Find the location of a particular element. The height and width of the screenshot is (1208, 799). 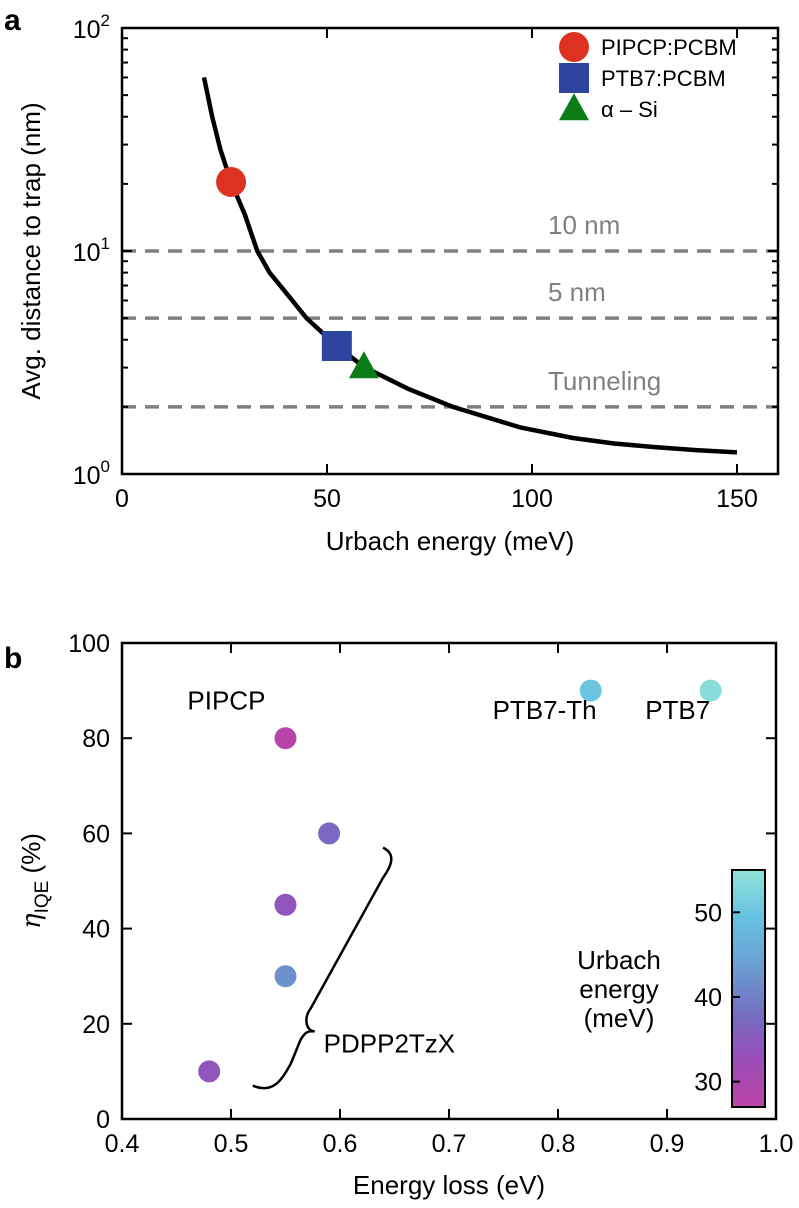

colorbar-tick-label: 40 is located at coordinates (708, 998).